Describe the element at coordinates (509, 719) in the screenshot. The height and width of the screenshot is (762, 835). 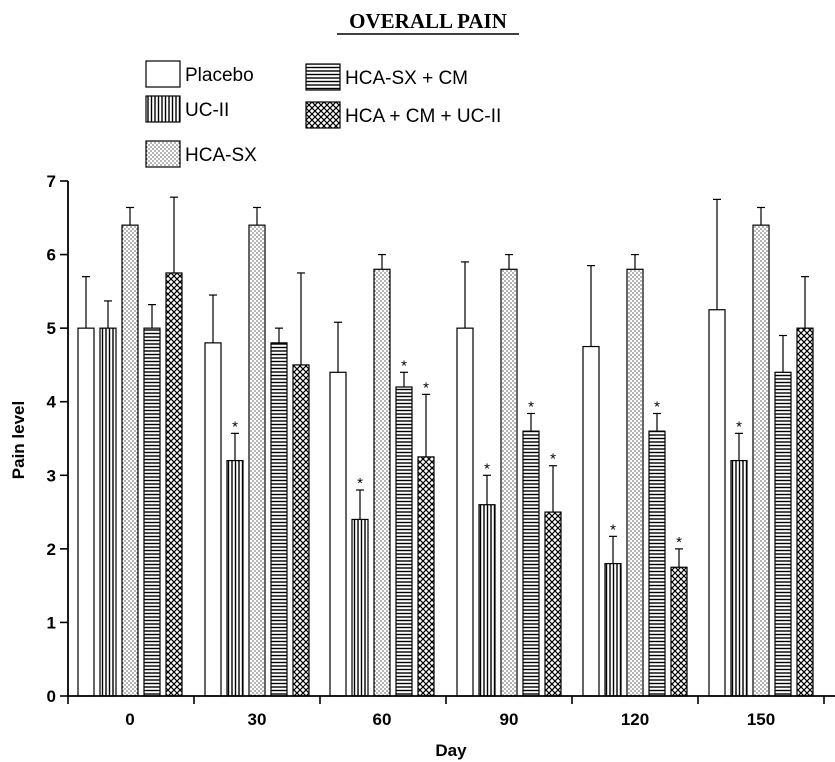
I see `x-tick-label: 90` at that location.